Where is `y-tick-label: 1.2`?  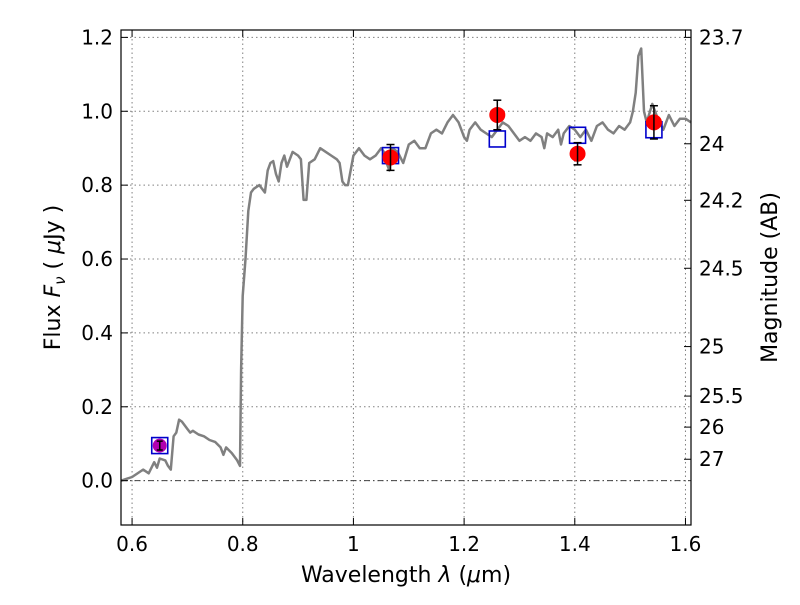 y-tick-label: 1.2 is located at coordinates (97, 37).